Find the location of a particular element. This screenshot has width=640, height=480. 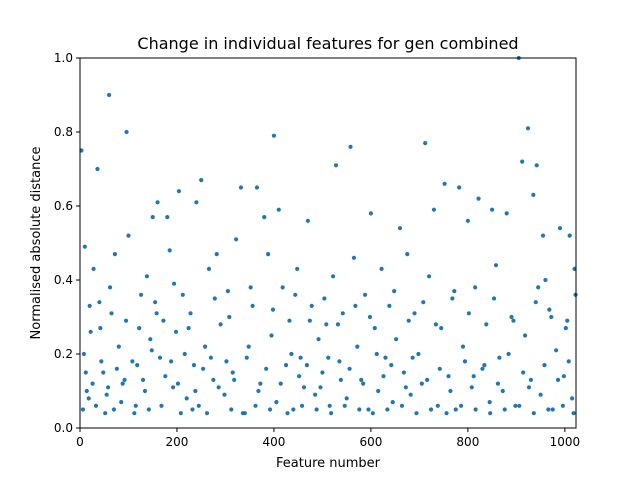

x-tick-label: 0 is located at coordinates (80, 442).